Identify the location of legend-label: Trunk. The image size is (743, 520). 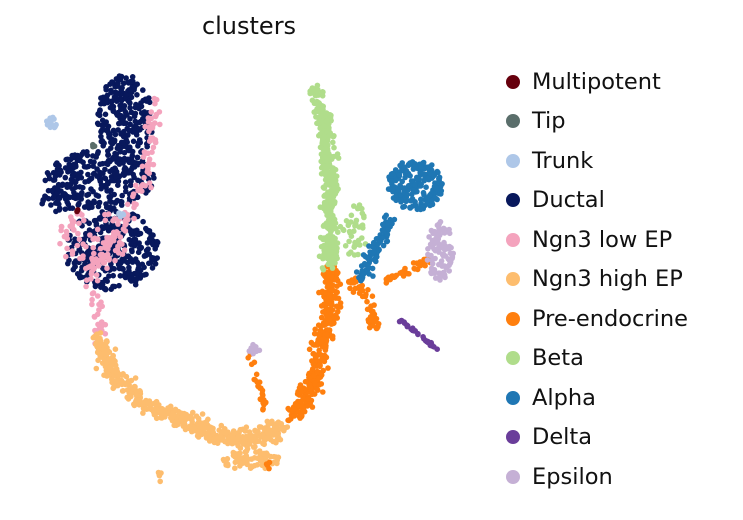
(563, 160).